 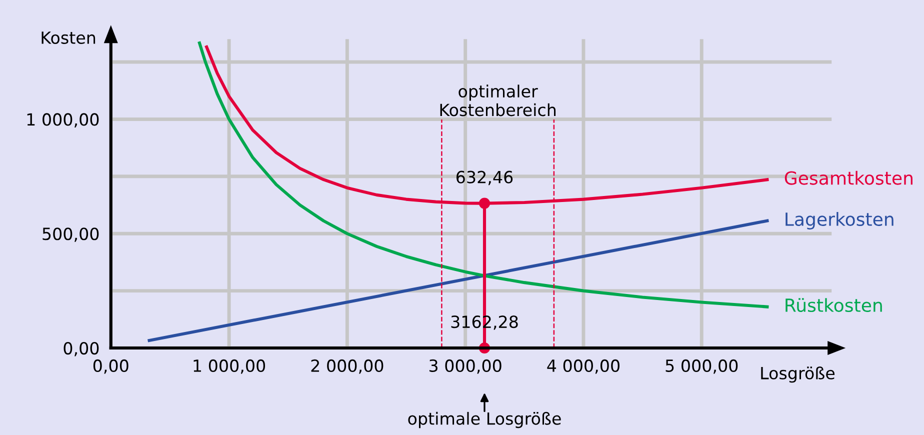 I want to click on x-tick-label: 5 000,00, so click(x=702, y=366).